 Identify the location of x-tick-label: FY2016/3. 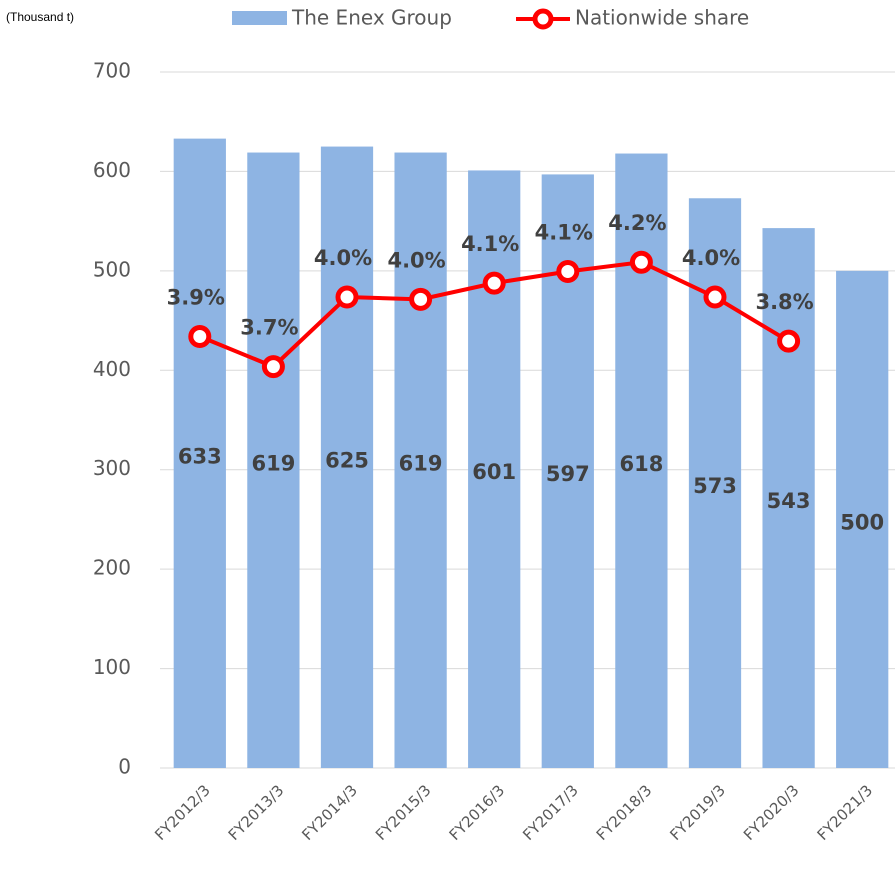
(477, 812).